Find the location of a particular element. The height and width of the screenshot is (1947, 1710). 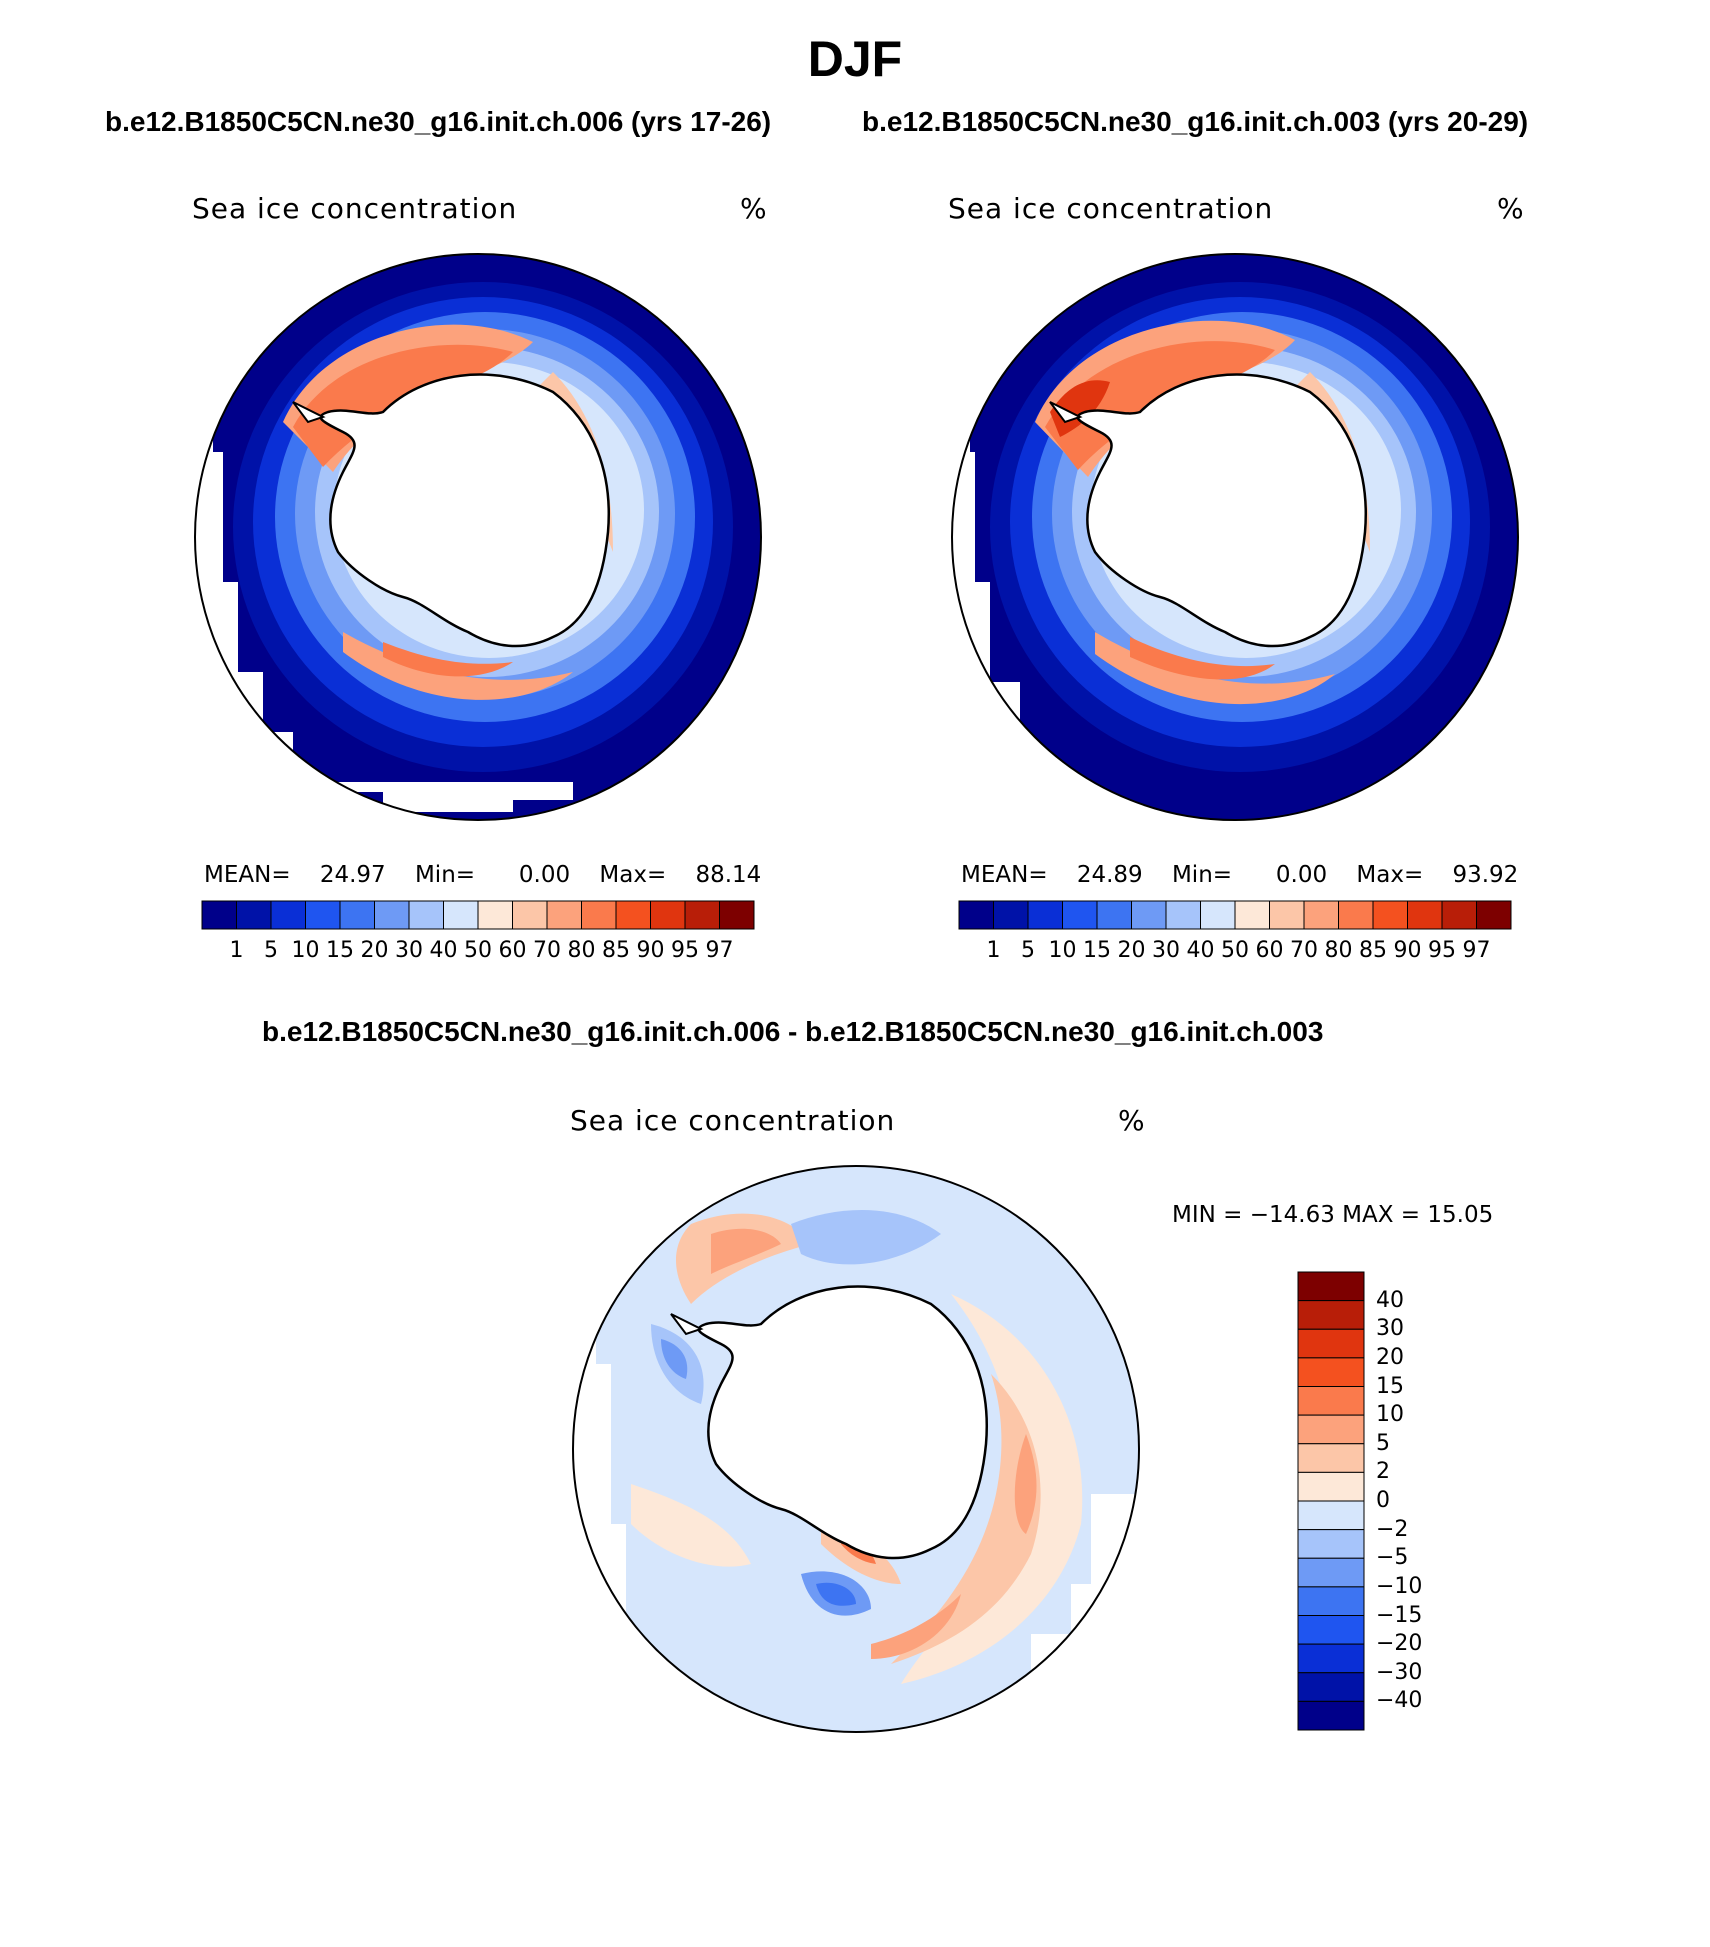

colorbar-diff-tick-label: 2 is located at coordinates (1383, 1472).